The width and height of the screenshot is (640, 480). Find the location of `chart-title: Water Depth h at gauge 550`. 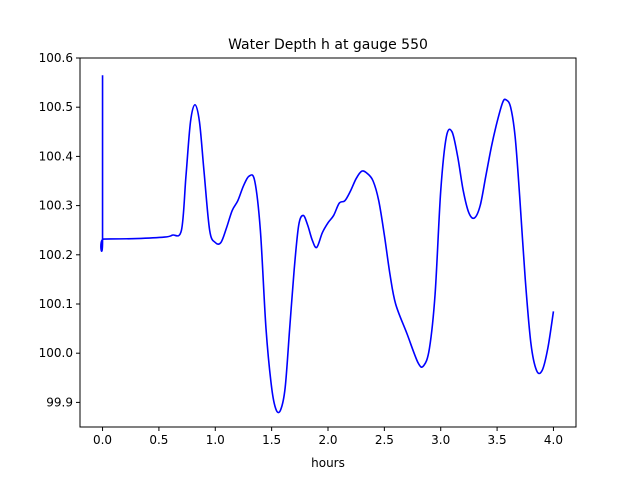

chart-title: Water Depth h at gauge 550 is located at coordinates (328, 45).